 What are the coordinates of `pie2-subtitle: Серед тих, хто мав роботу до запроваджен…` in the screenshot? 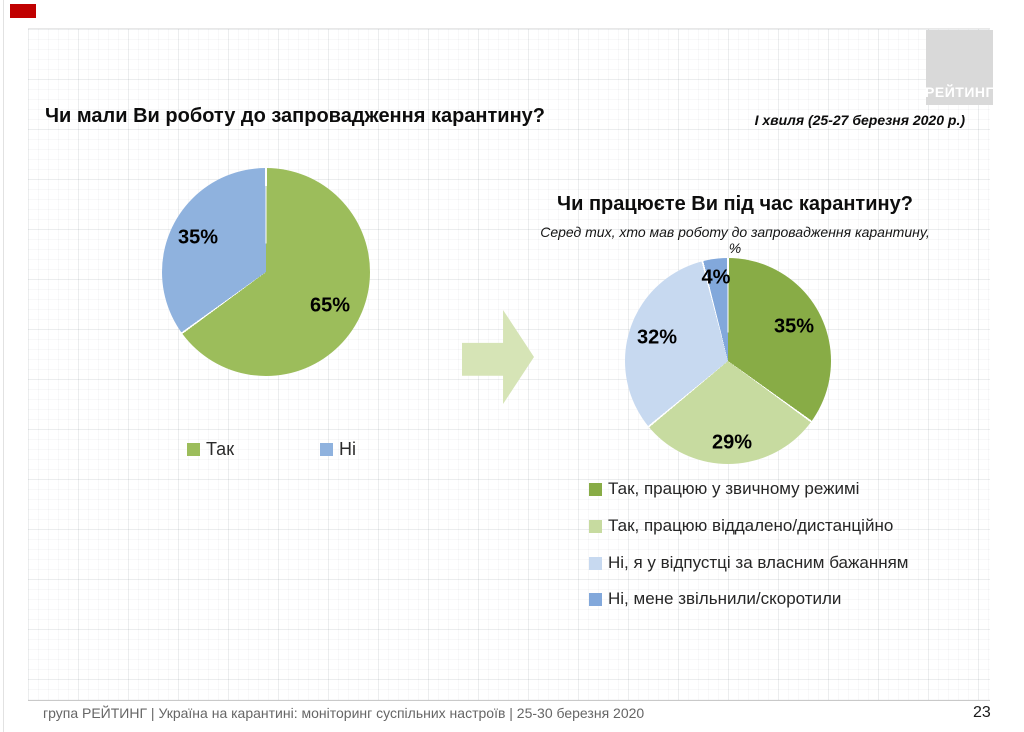 It's located at (735, 240).